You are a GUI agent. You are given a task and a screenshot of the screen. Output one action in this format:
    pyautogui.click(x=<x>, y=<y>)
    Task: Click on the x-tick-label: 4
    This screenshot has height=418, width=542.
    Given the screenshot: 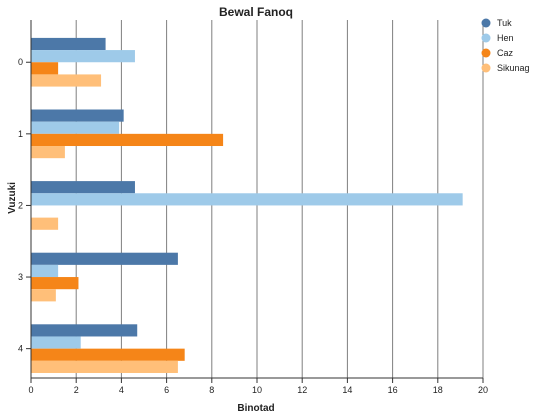 What is the action you would take?
    pyautogui.click(x=121, y=390)
    